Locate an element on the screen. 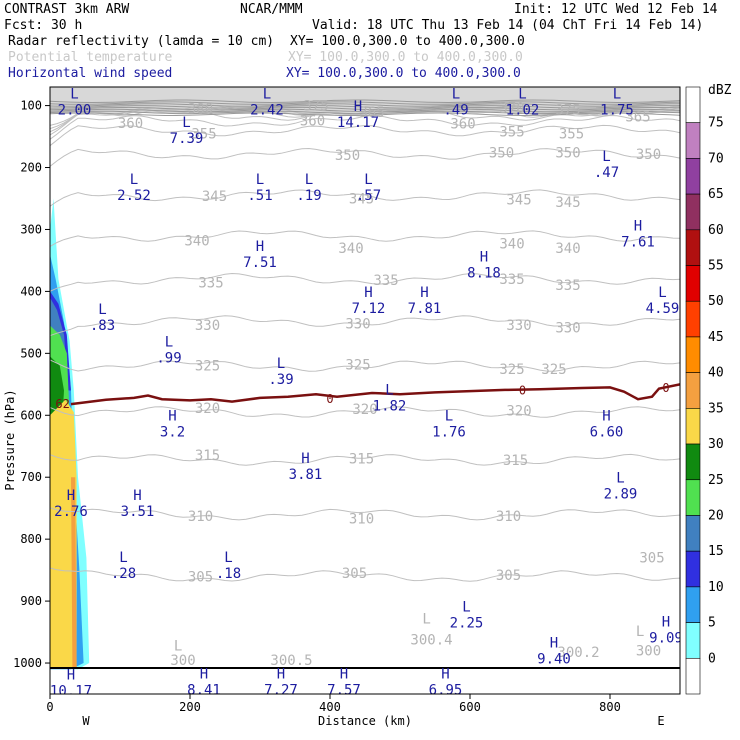 This screenshot has height=740, width=740. wind-extremum-high: H6.95 is located at coordinates (446, 682).